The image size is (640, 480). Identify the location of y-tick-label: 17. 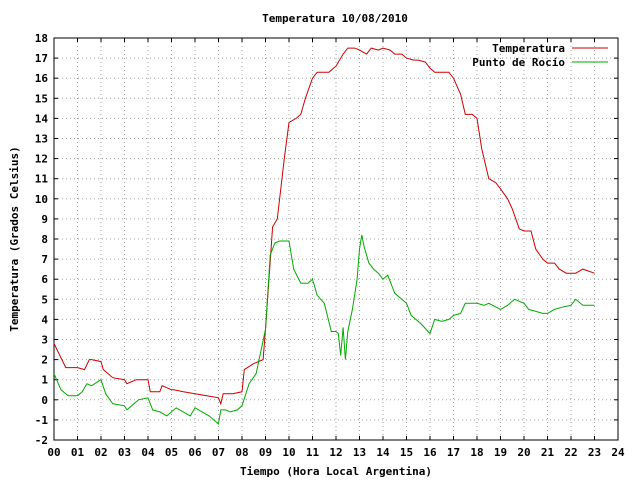
(41, 58).